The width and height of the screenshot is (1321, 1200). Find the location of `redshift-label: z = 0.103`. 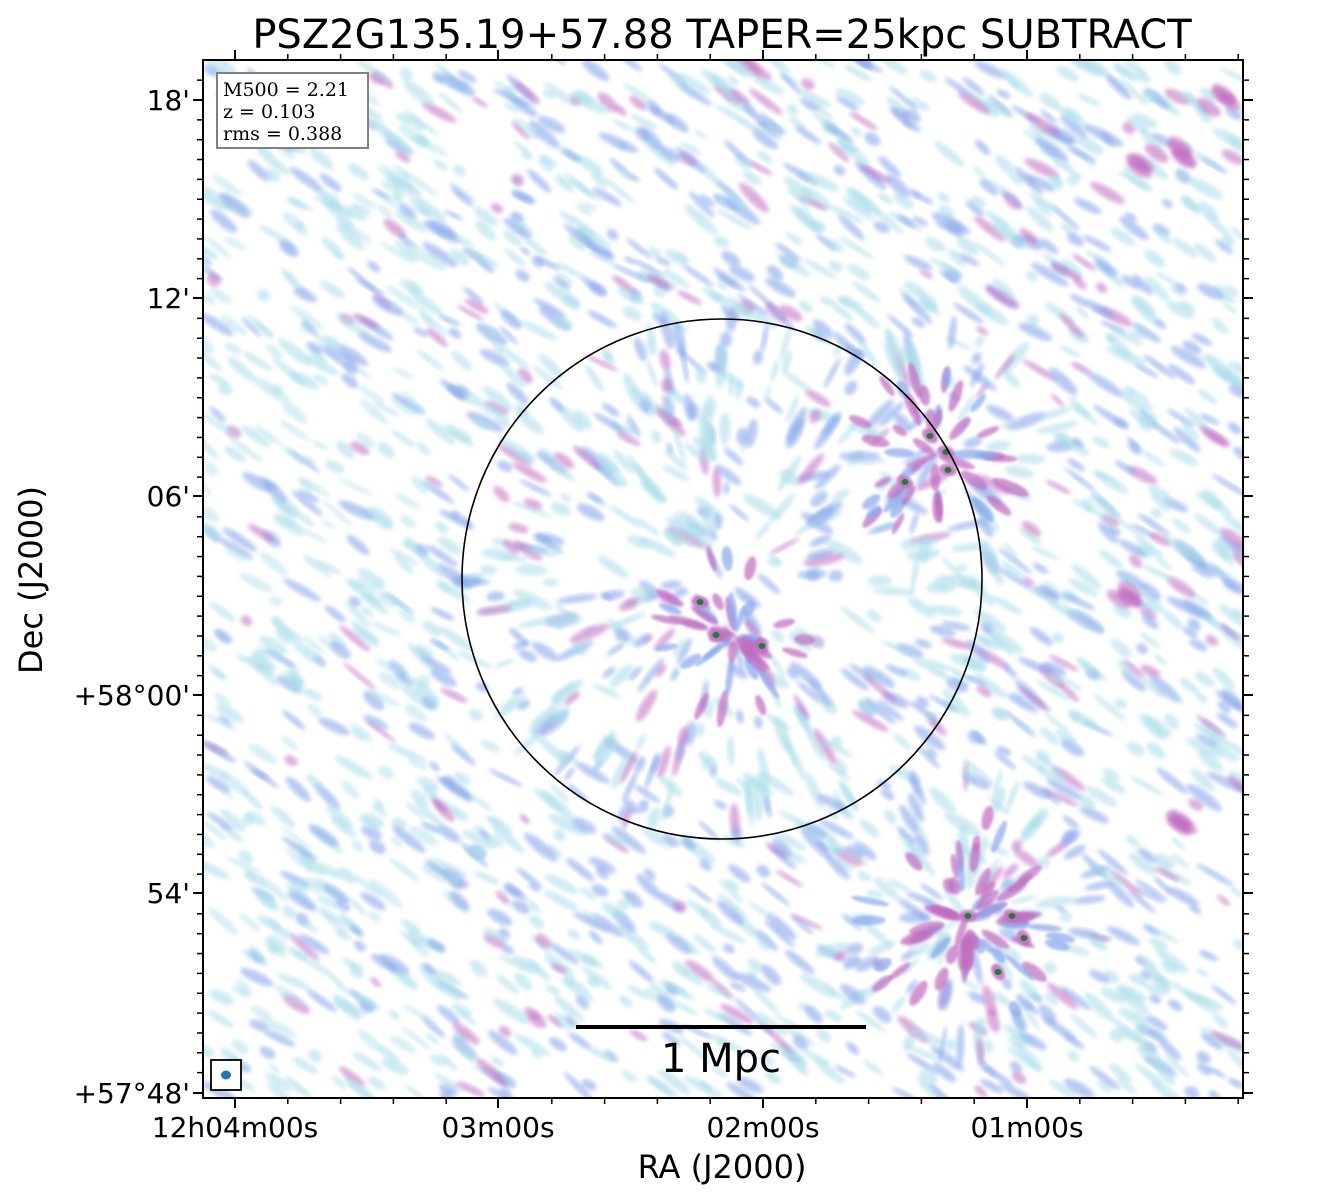

redshift-label: z = 0.103 is located at coordinates (269, 112).